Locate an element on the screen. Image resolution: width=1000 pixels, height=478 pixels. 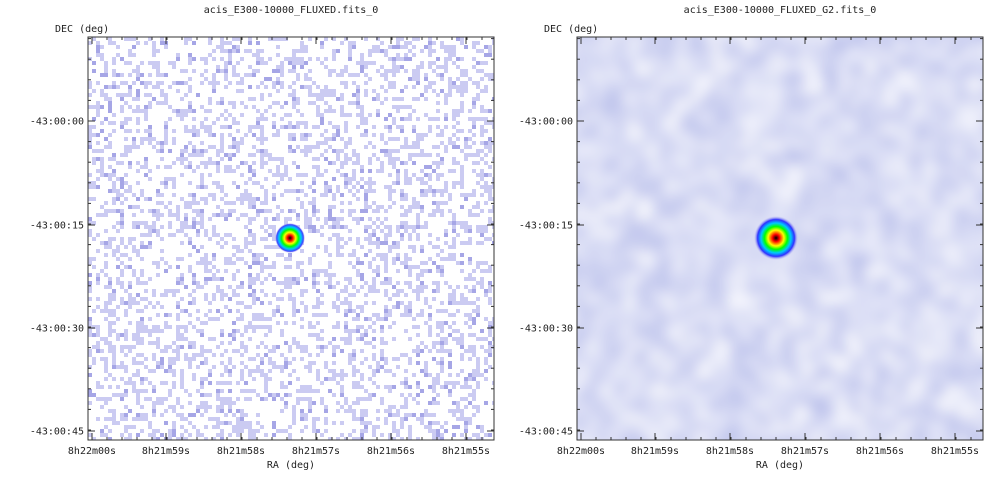
chart-title: acis_E300-10000_FLUXED_G2.fits_0 is located at coordinates (780, 10).